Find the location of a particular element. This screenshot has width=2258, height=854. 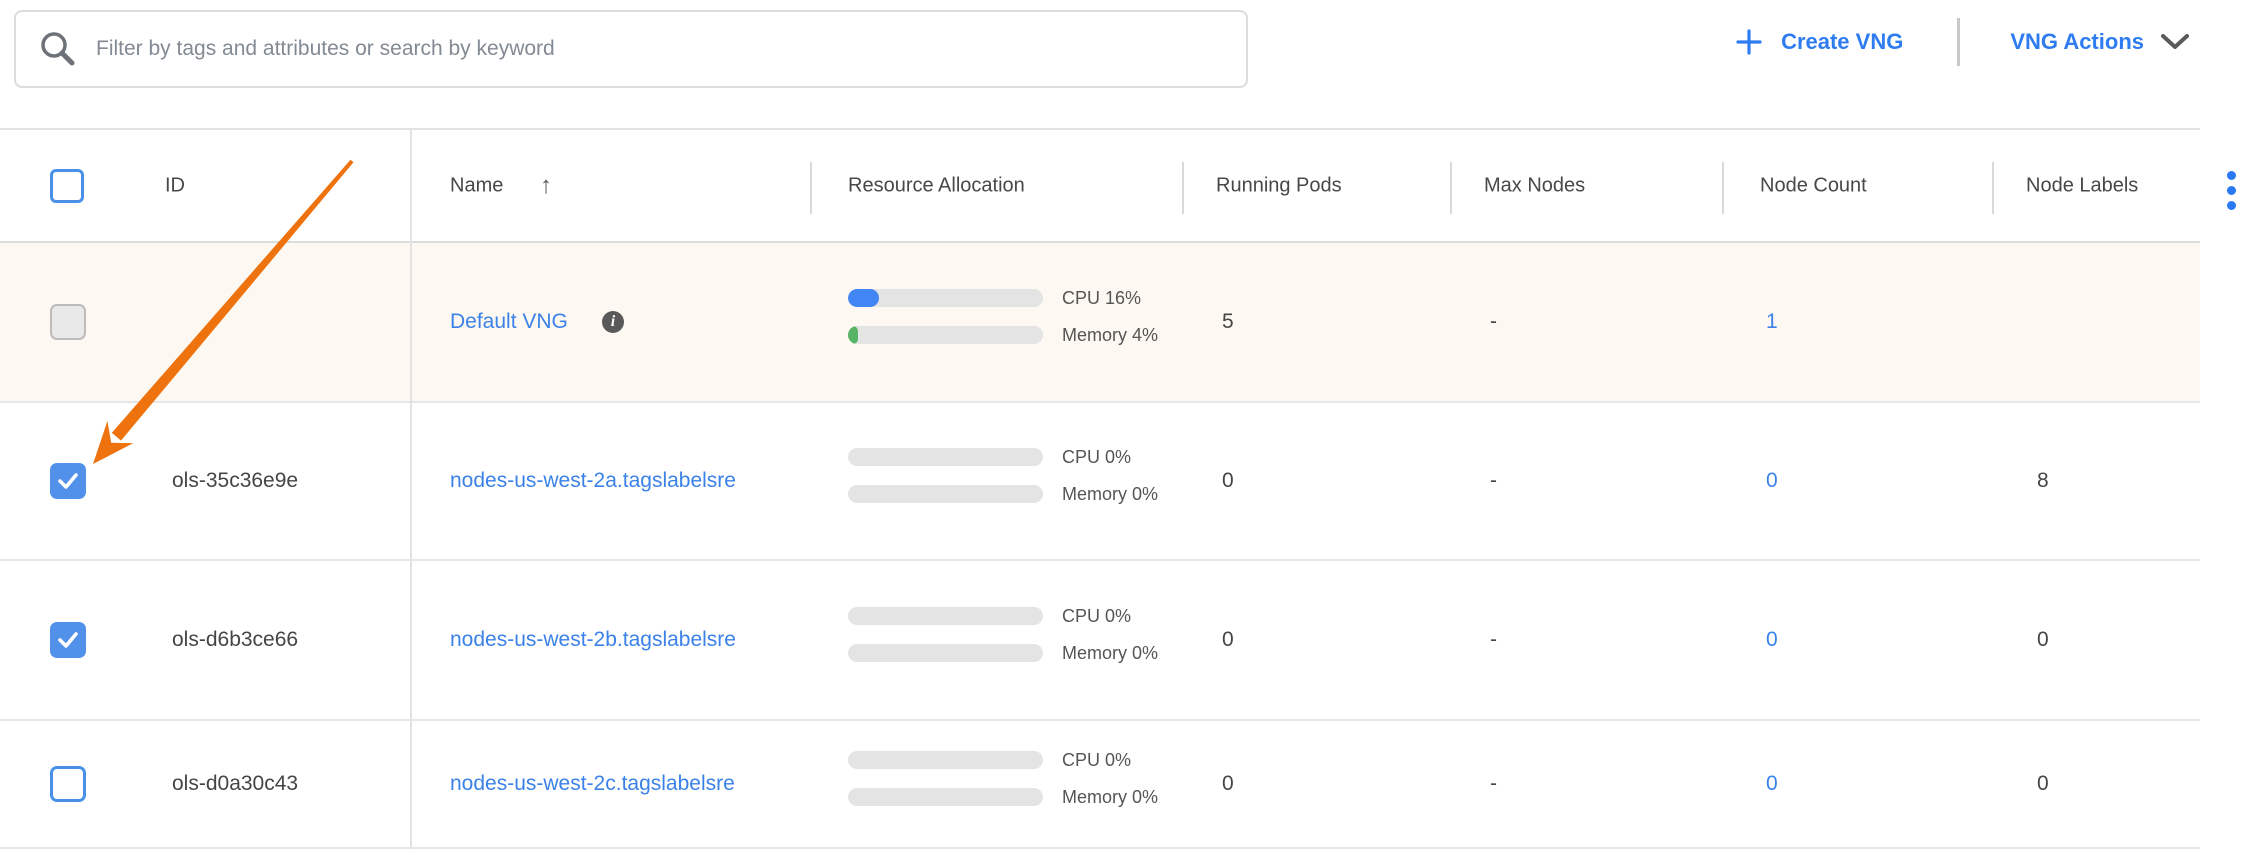

row-id: ols-d0a30c43 is located at coordinates (235, 783).